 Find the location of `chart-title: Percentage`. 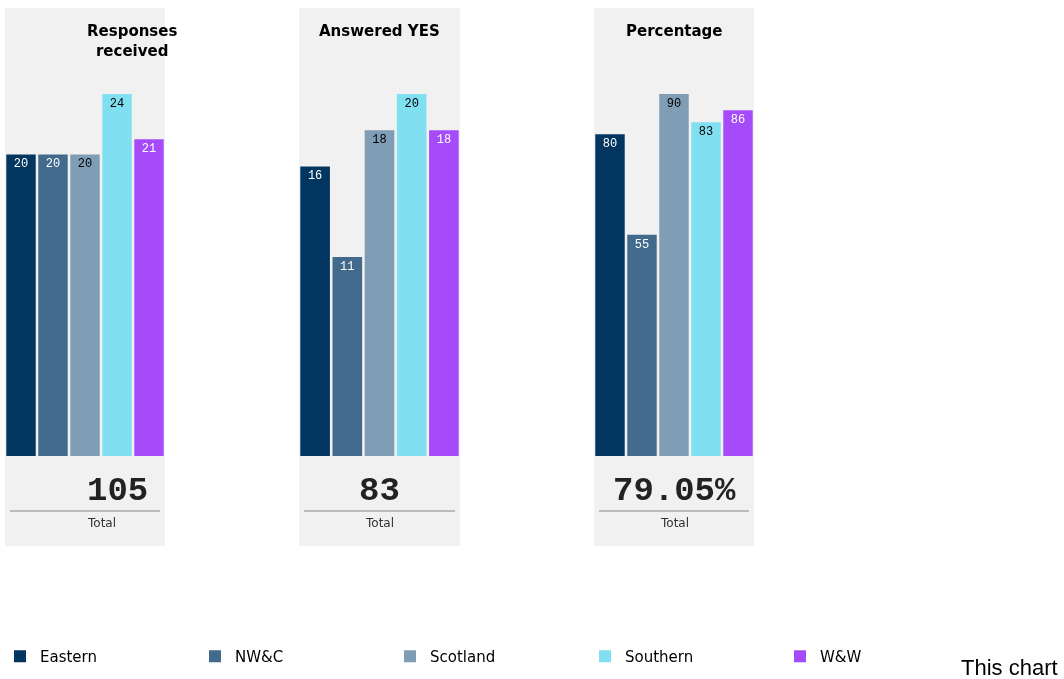

chart-title: Percentage is located at coordinates (674, 31).